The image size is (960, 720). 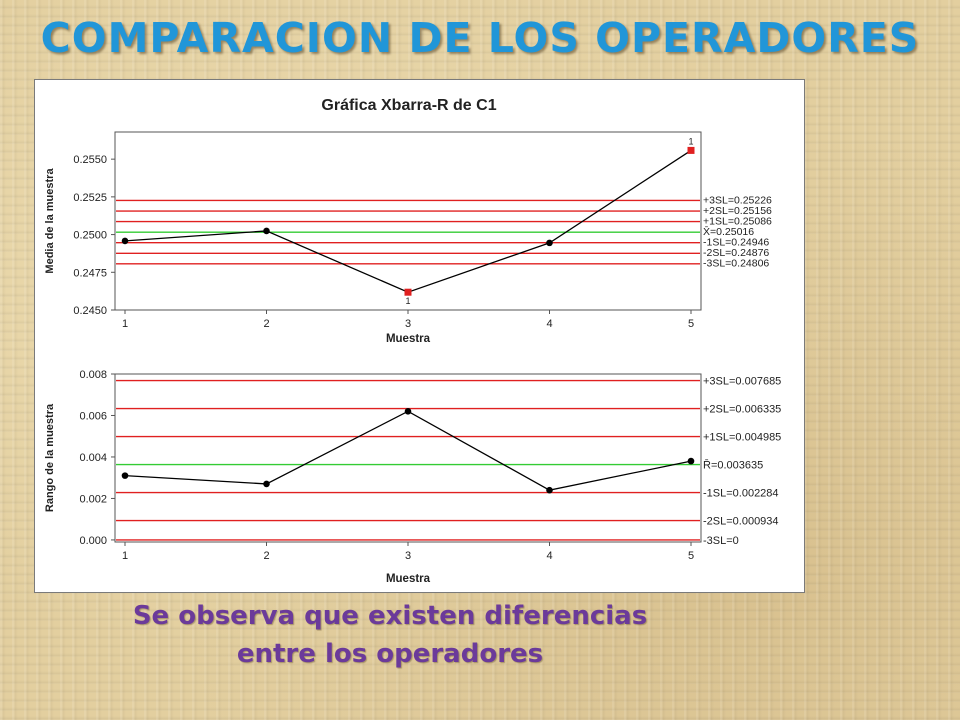 I want to click on control-line-label: +2SL=0.25156, so click(x=737, y=211).